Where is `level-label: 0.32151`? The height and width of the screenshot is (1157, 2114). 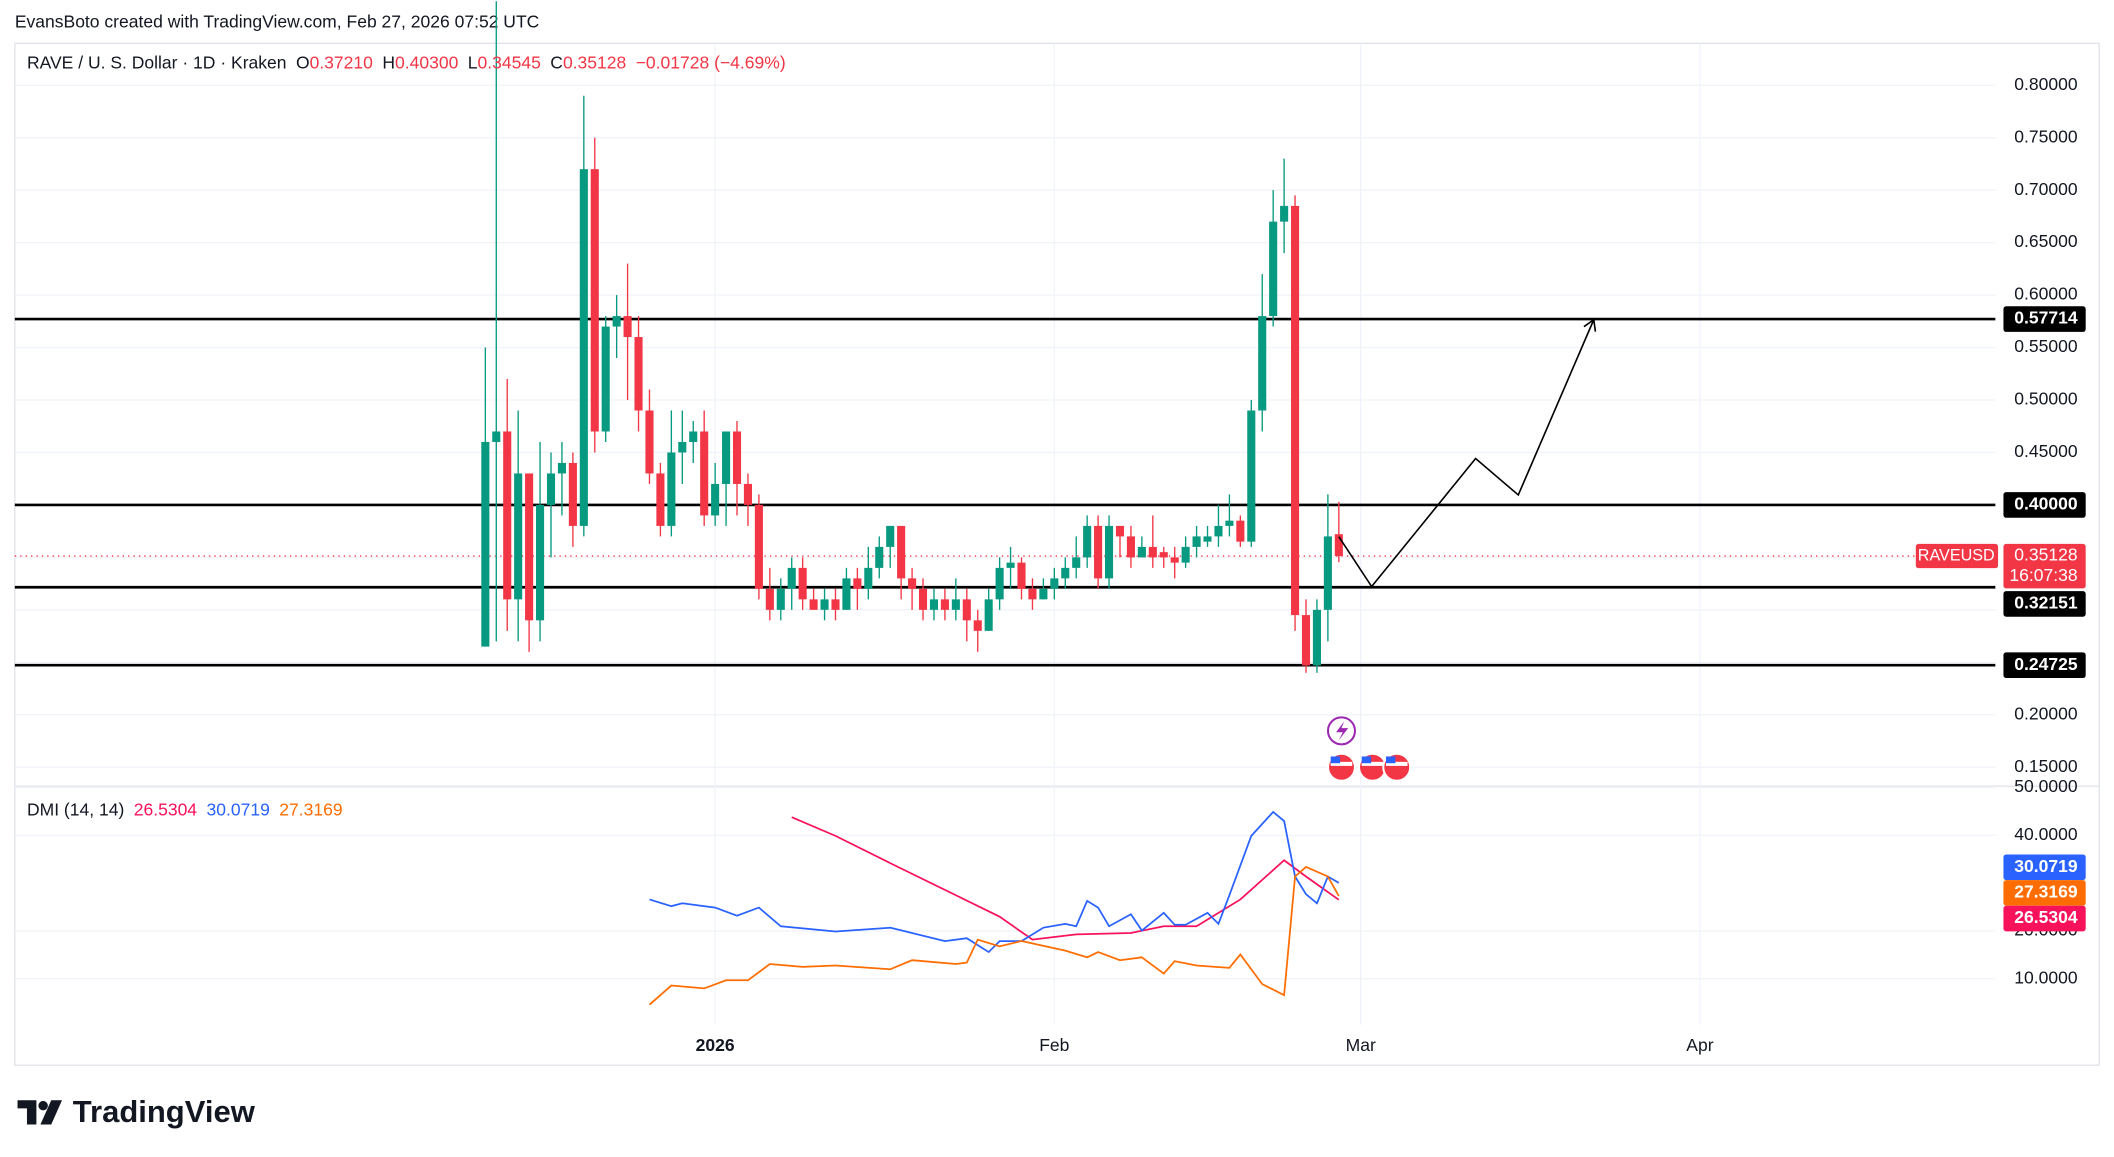
level-label: 0.32151 is located at coordinates (2046, 603).